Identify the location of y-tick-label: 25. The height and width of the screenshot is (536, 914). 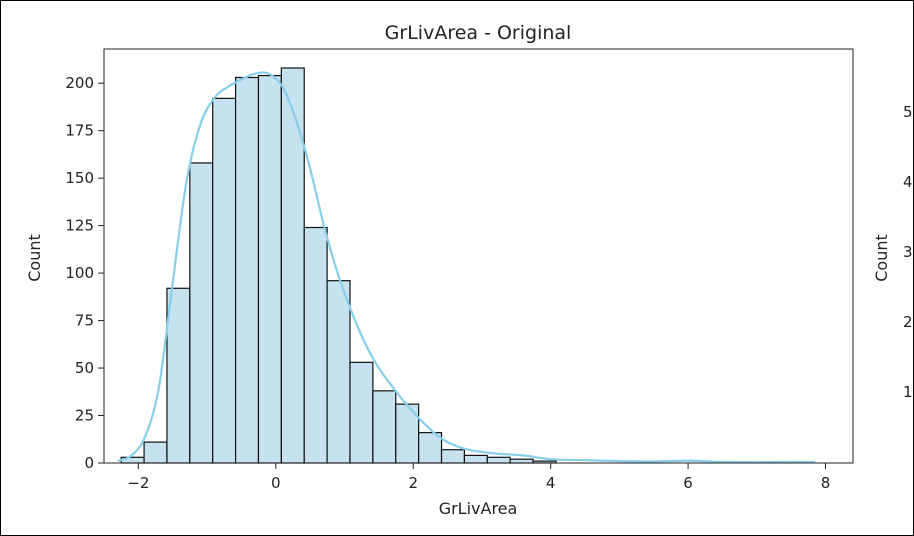
(84, 416).